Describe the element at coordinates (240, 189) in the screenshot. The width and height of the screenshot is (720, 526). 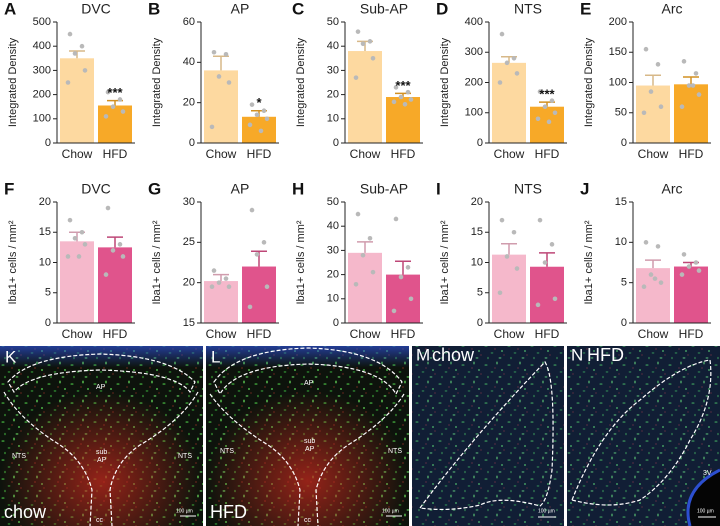
I see `chart-title: AP` at that location.